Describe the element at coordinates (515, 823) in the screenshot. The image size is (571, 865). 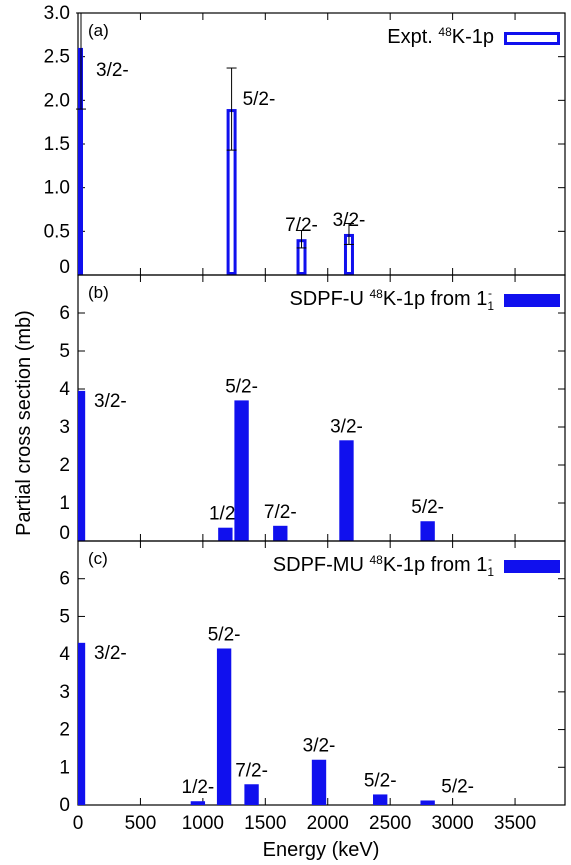
I see `x-tick-label: 3500` at that location.